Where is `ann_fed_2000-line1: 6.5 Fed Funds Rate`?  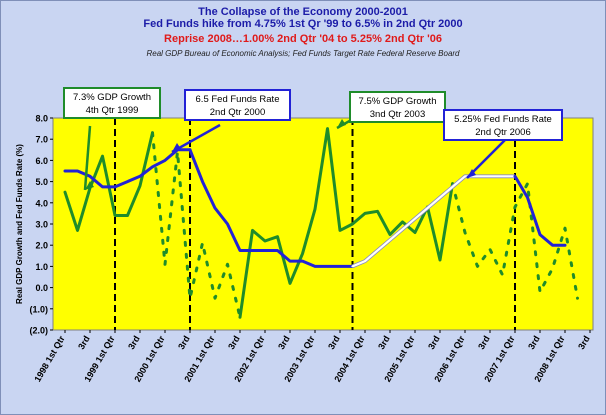 ann_fed_2000-line1: 6.5 Fed Funds Rate is located at coordinates (238, 99).